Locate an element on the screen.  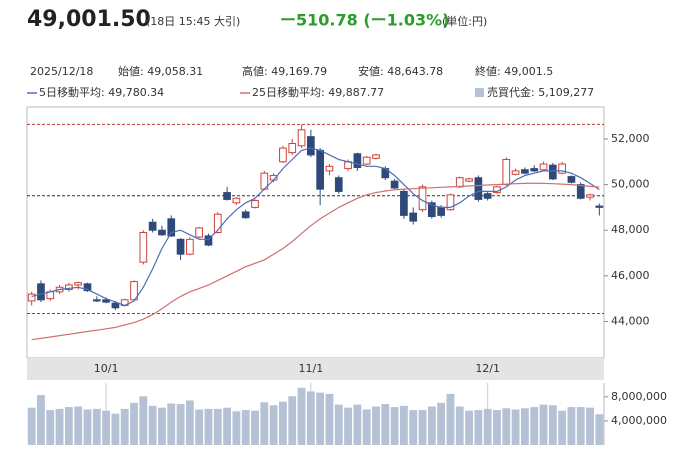
change: ー510.78 (ー1.03%) is located at coordinates (364, 20).